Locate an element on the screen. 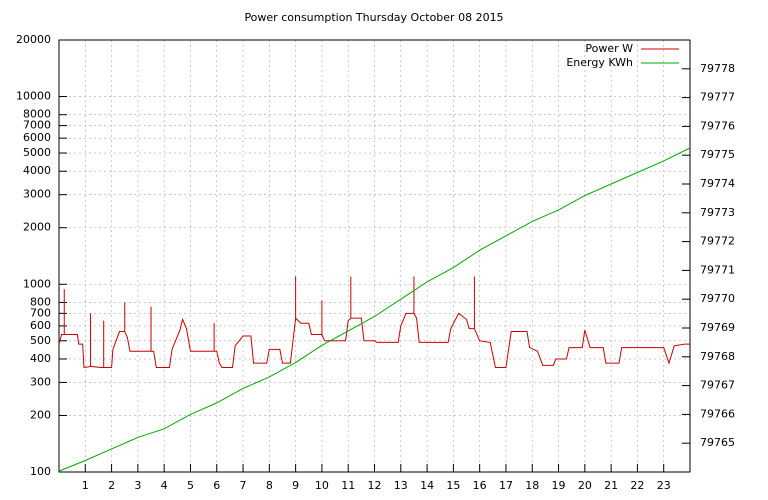 The image size is (768, 500). y-tick-label: 6000 is located at coordinates (37, 137).